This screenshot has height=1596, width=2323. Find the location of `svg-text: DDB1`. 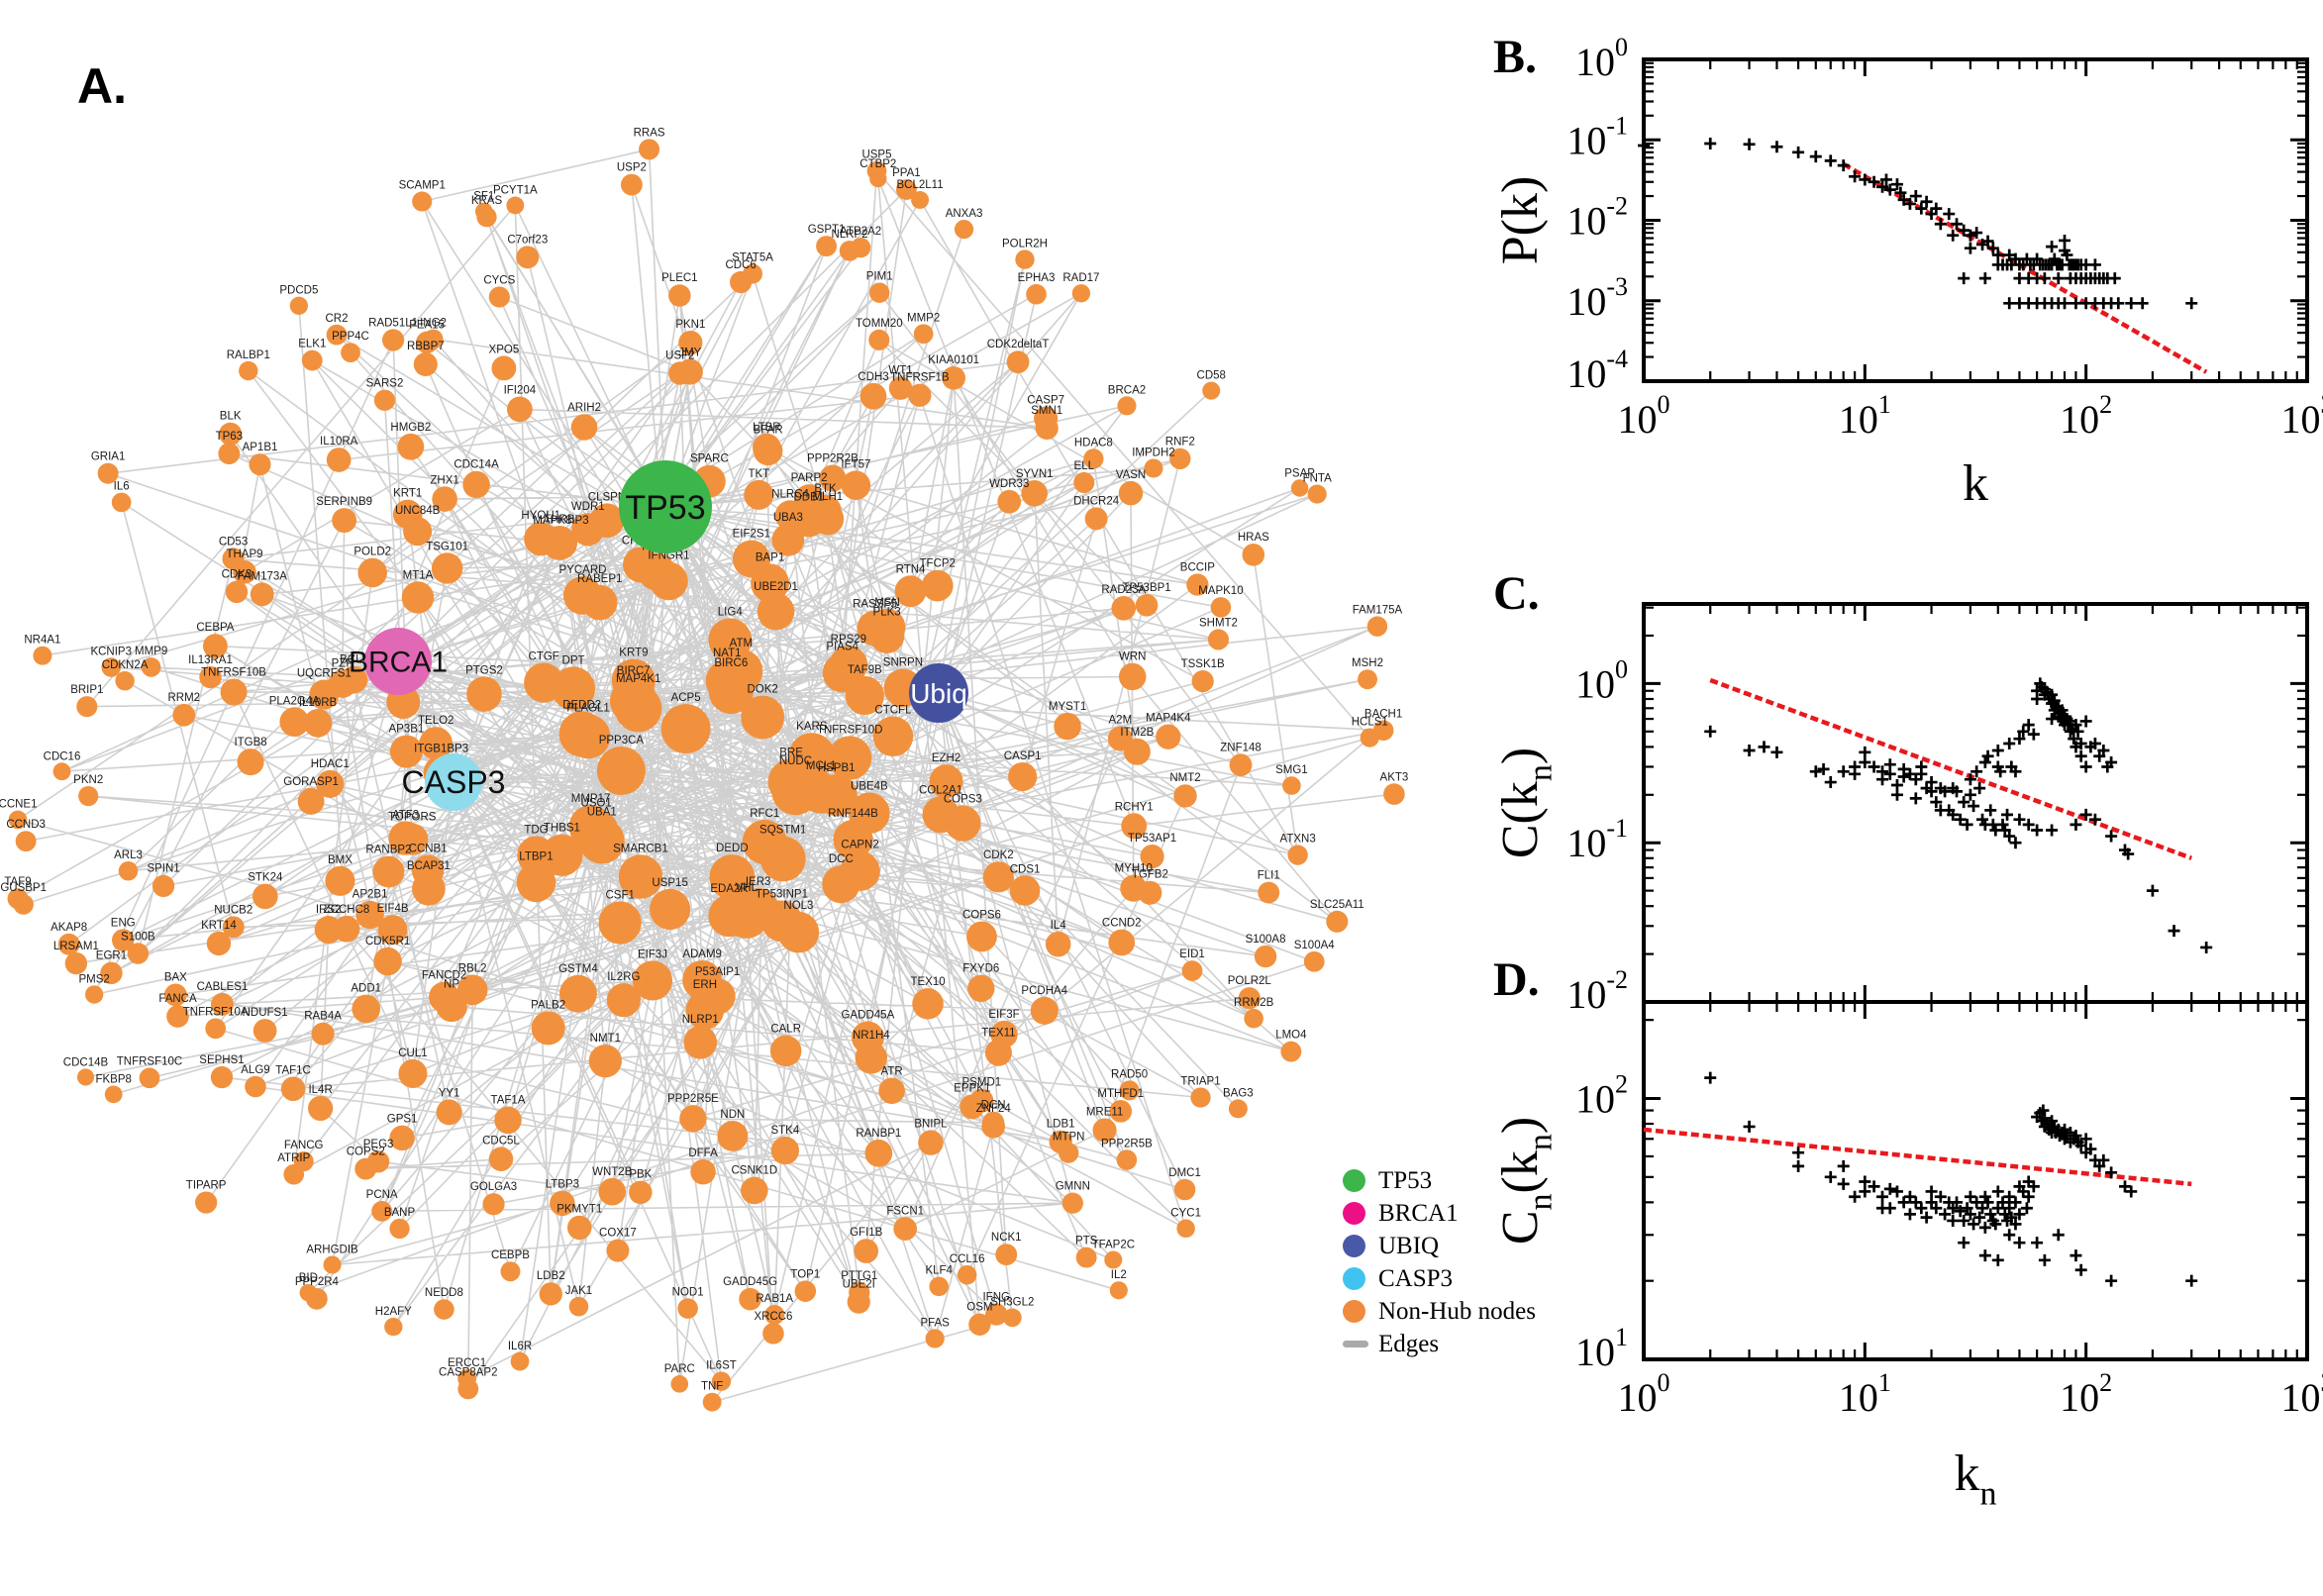

svg-text: DDB1 is located at coordinates (808, 498).